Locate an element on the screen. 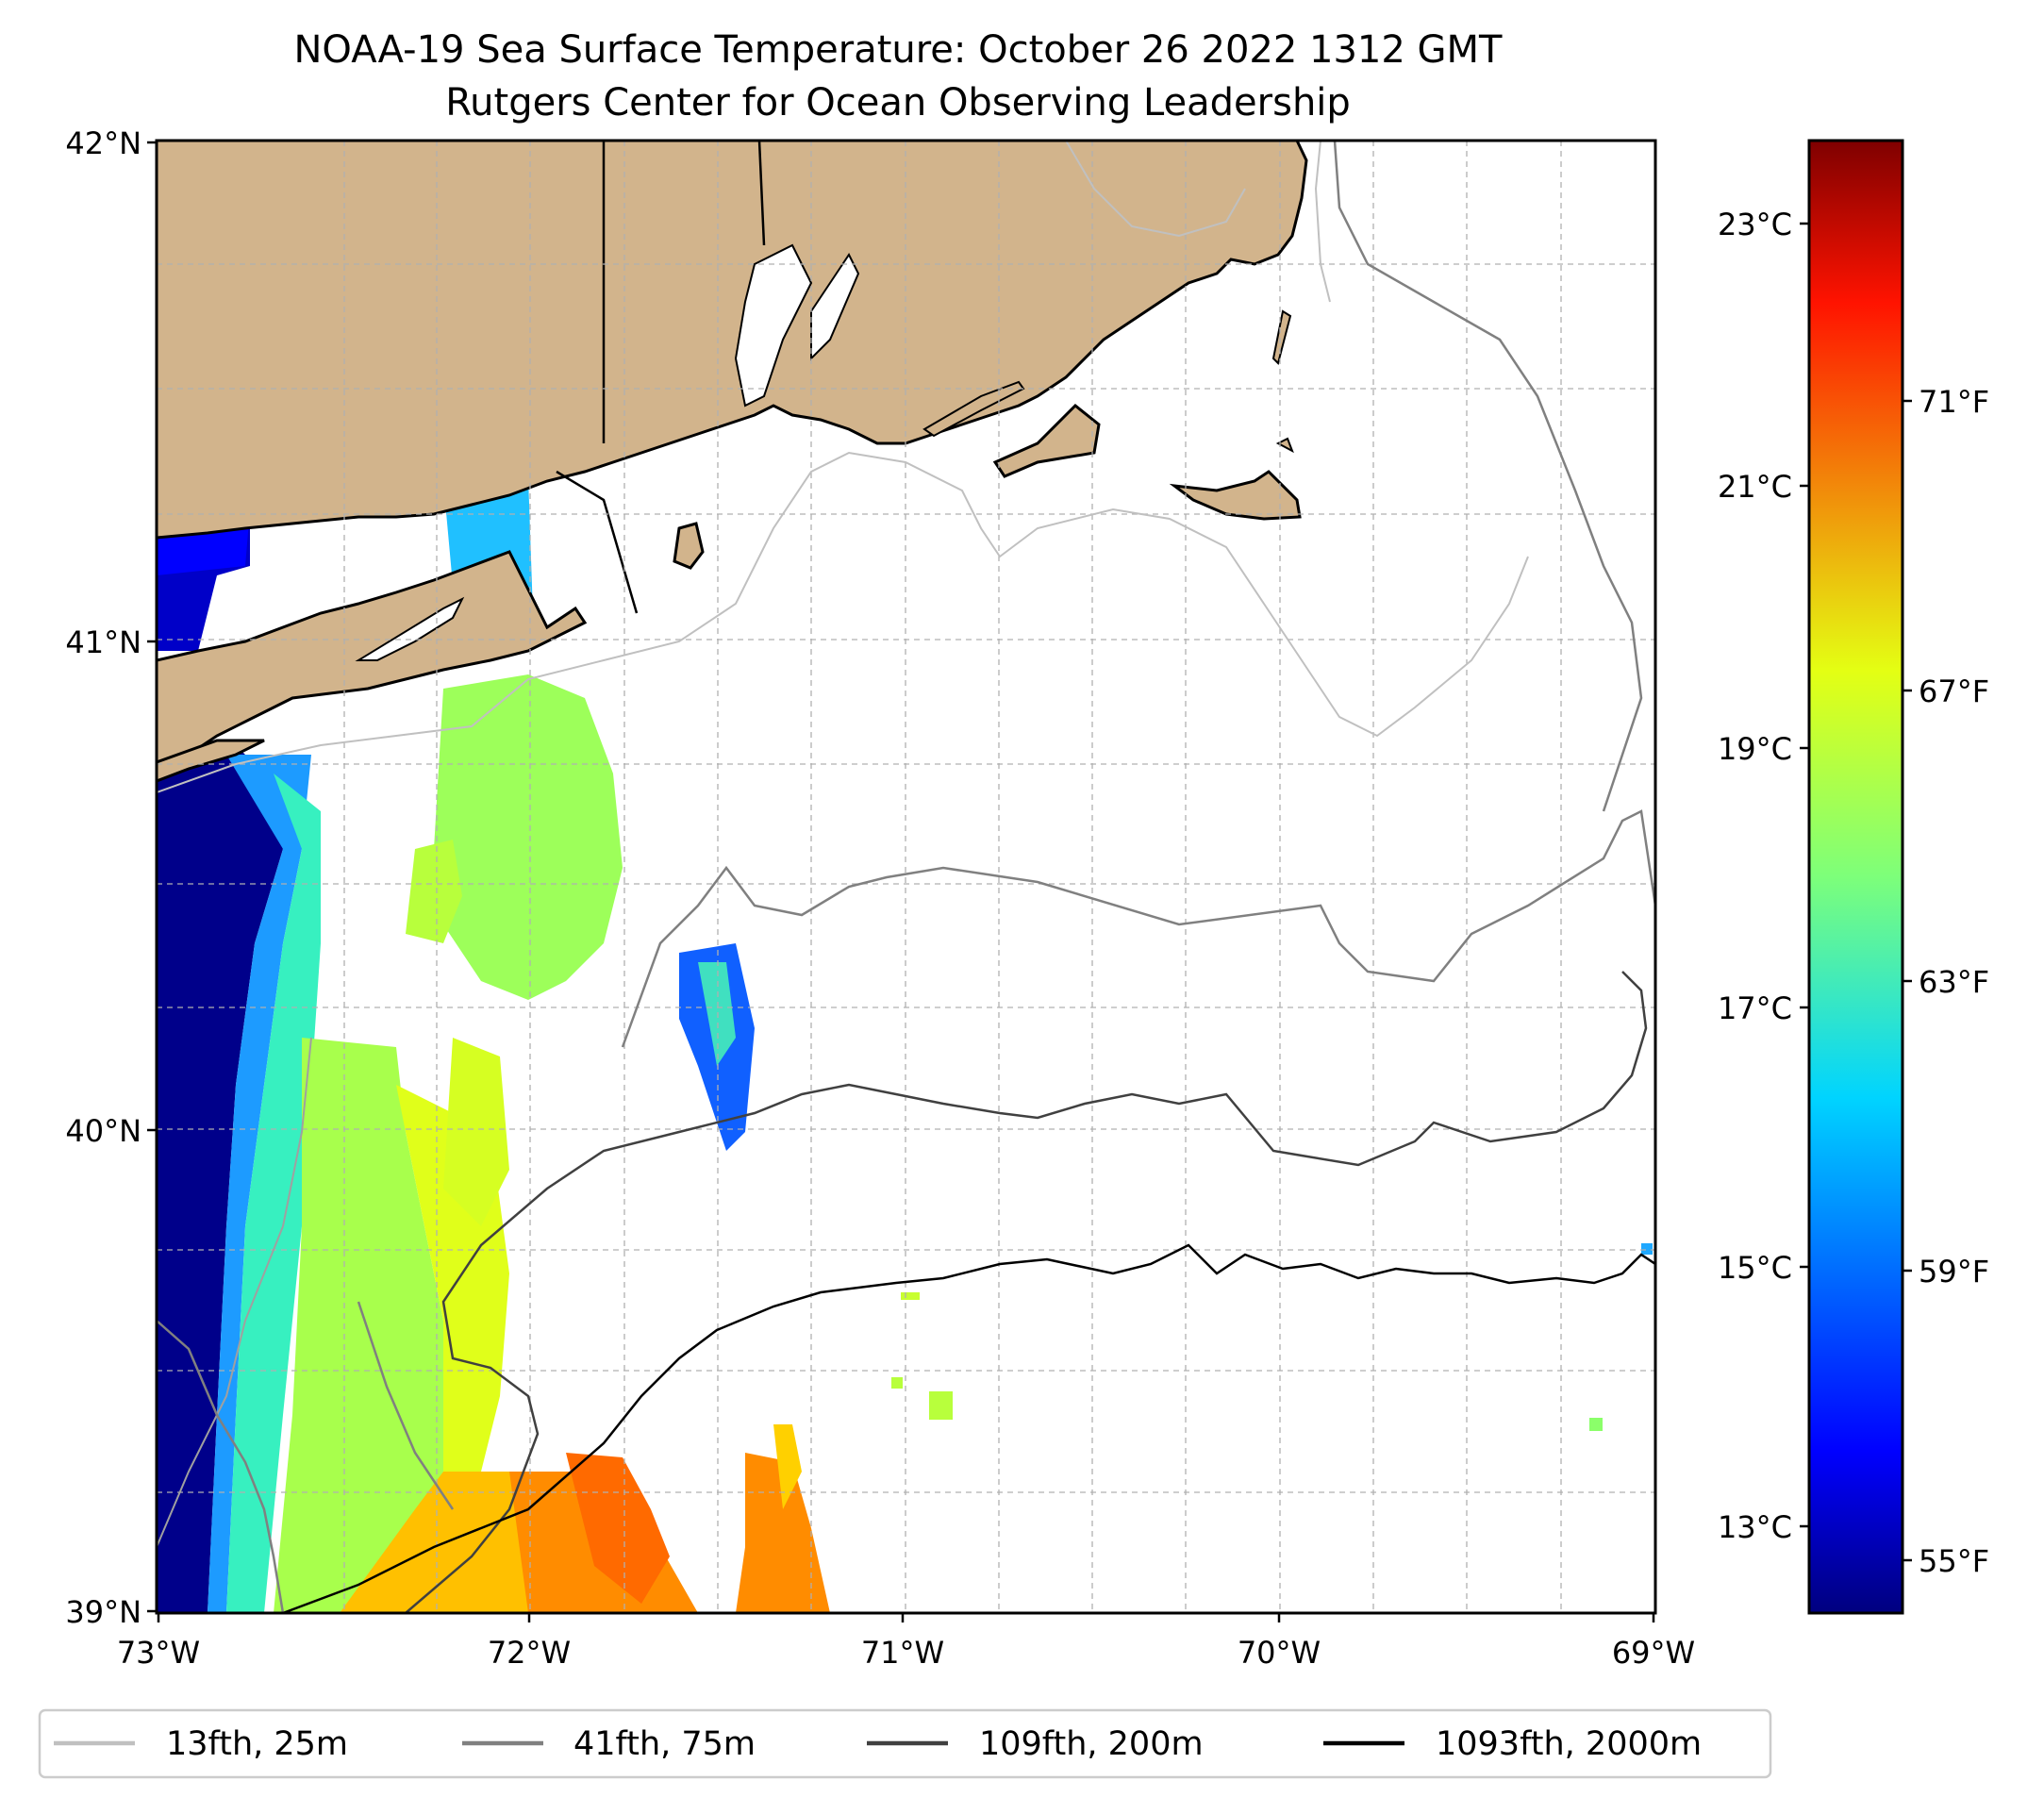 The width and height of the screenshot is (2044, 1797). colorbar-fahrenheit-labels: 71°F 67°F 63°F 59°F 55°F is located at coordinates (1954, 981).